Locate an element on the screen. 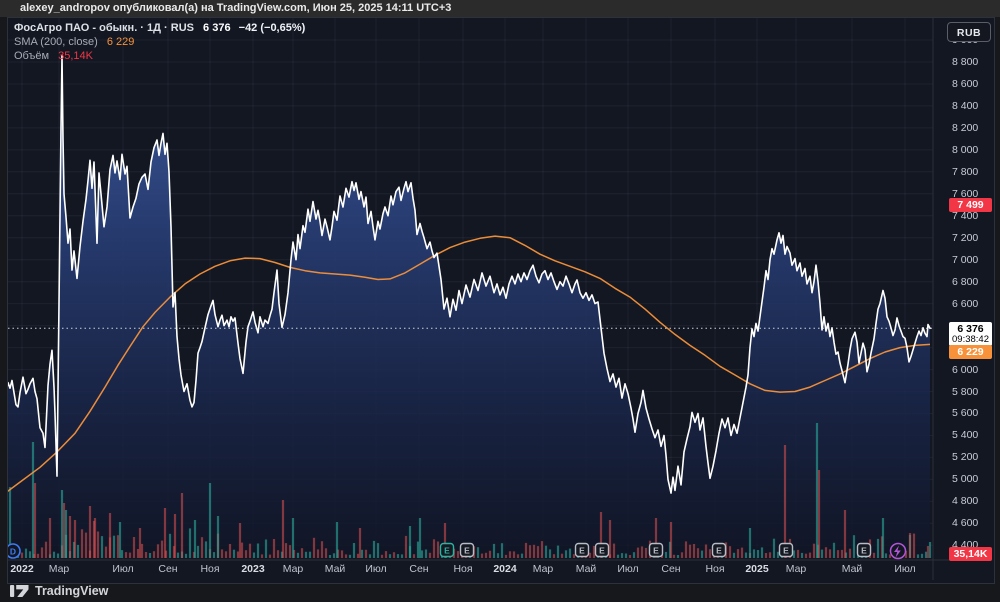 The height and width of the screenshot is (602, 1000). legend-sma-row: SMA (200, close) 6 229 is located at coordinates (159, 42).